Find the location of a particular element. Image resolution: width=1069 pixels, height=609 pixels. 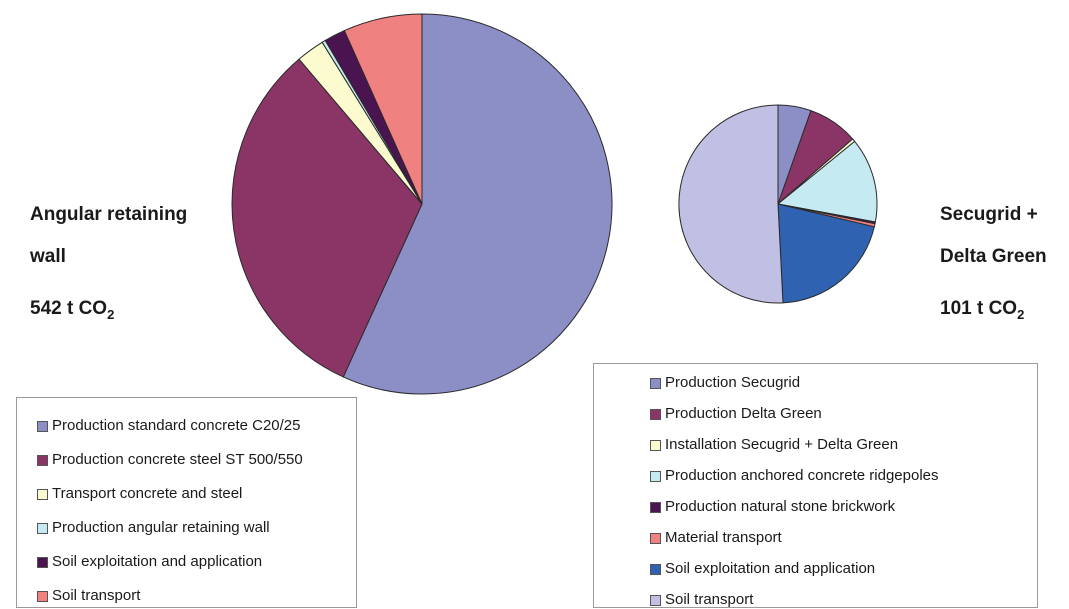

left-legend-item: Transport concrete and steel is located at coordinates (139, 494).